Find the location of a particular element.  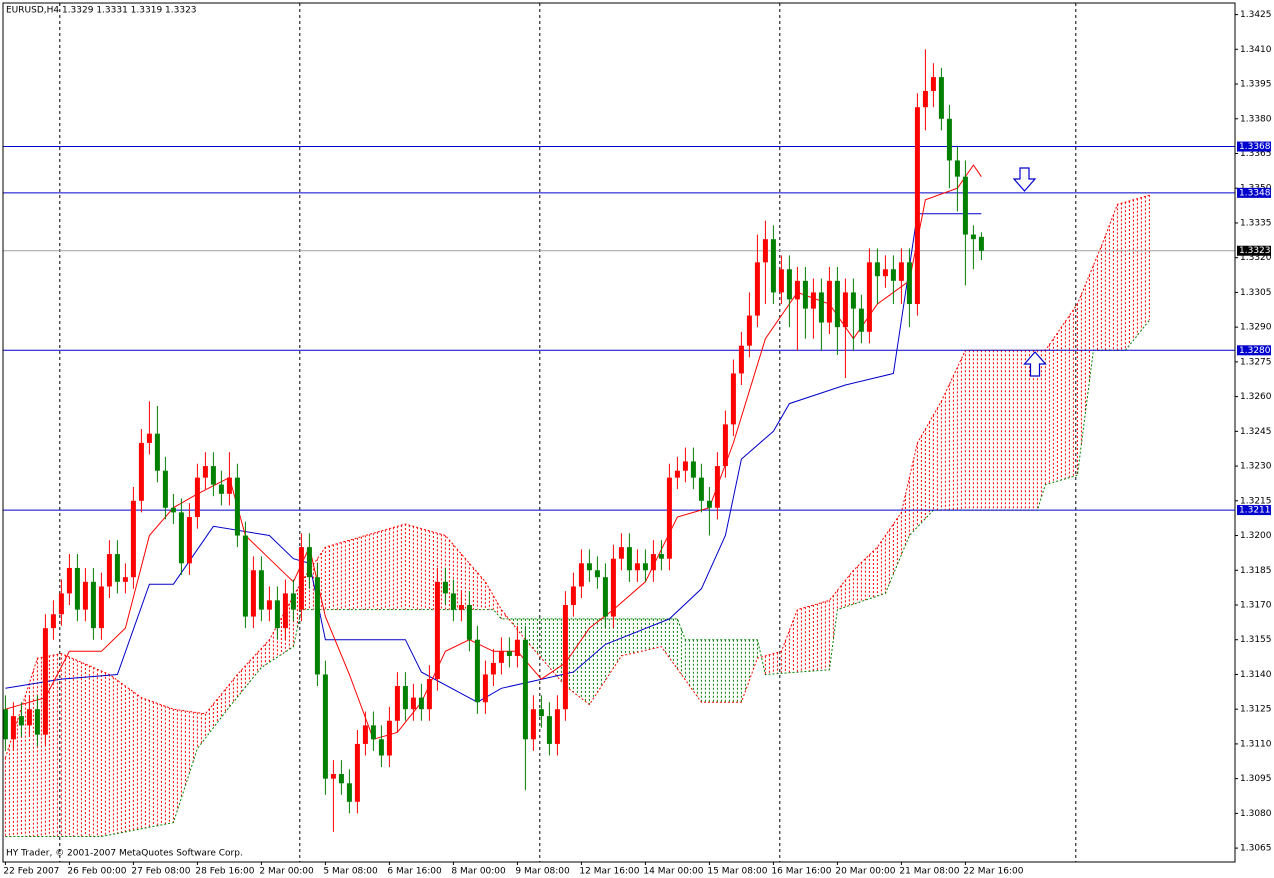

sell-arrow is located at coordinates (1024, 179).